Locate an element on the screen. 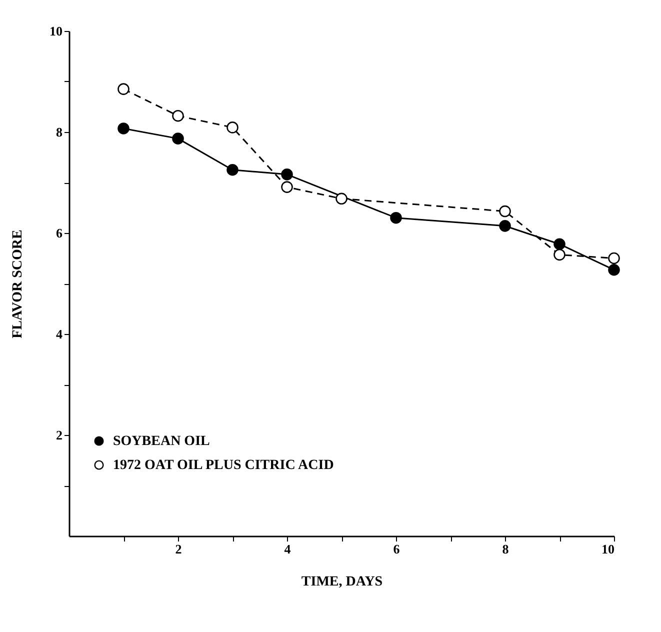 Image resolution: width=661 pixels, height=632 pixels. y-tick-label: 8 is located at coordinates (59, 132).